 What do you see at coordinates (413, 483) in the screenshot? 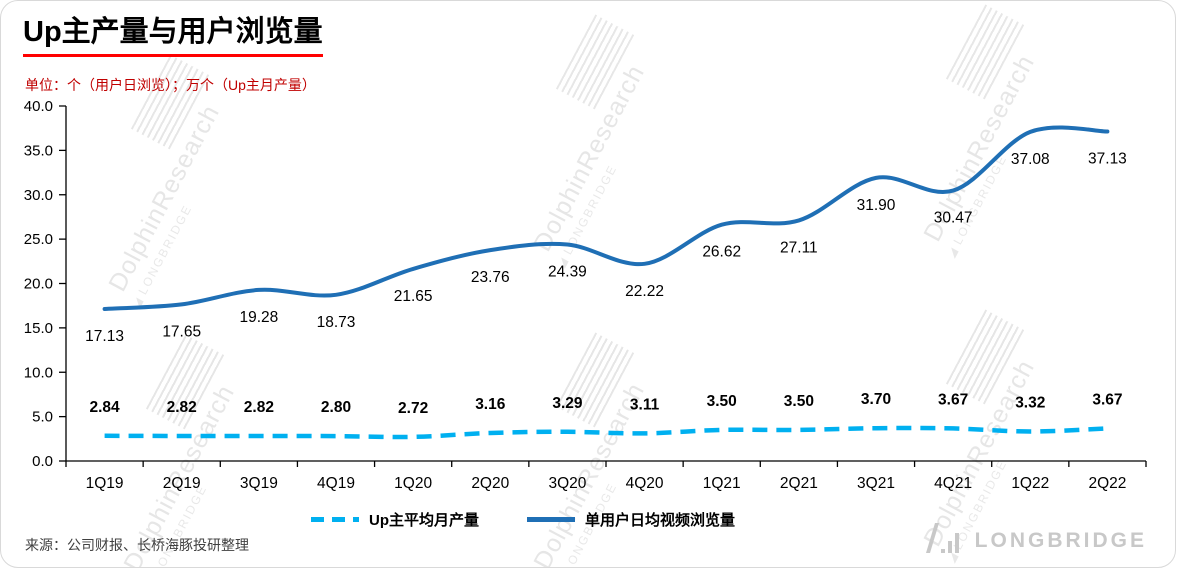
I see `x-axis-label: 1Q20` at bounding box center [413, 483].